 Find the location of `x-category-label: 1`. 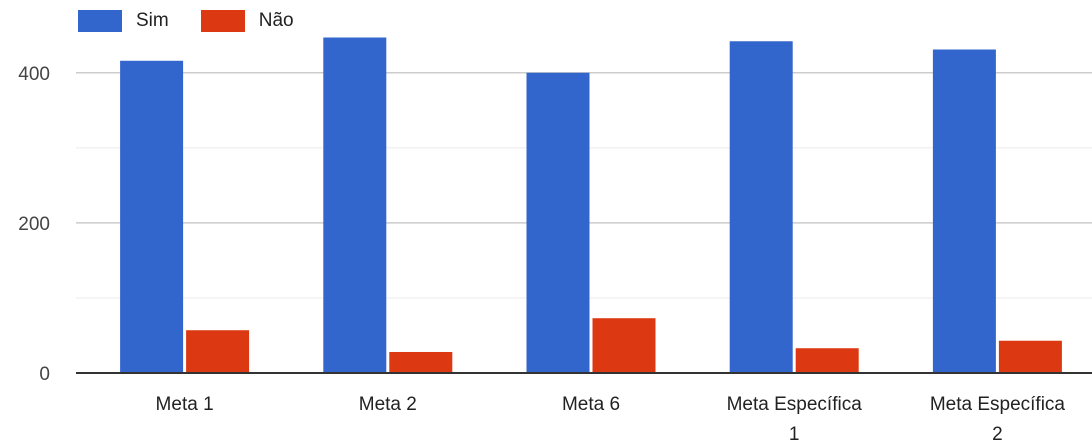

x-category-label: 1 is located at coordinates (794, 432).